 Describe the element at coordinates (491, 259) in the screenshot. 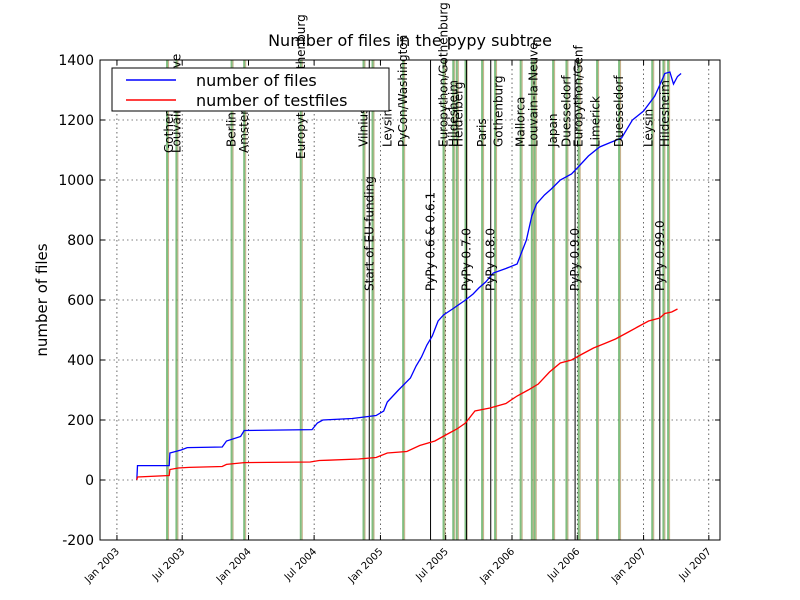

I see `event-label-release: PyPy 0.8.0` at that location.